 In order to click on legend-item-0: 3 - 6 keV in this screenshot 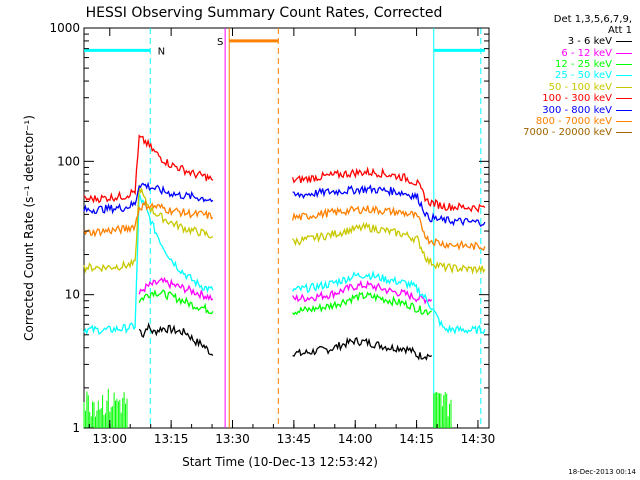, I will do `click(553, 41)`.